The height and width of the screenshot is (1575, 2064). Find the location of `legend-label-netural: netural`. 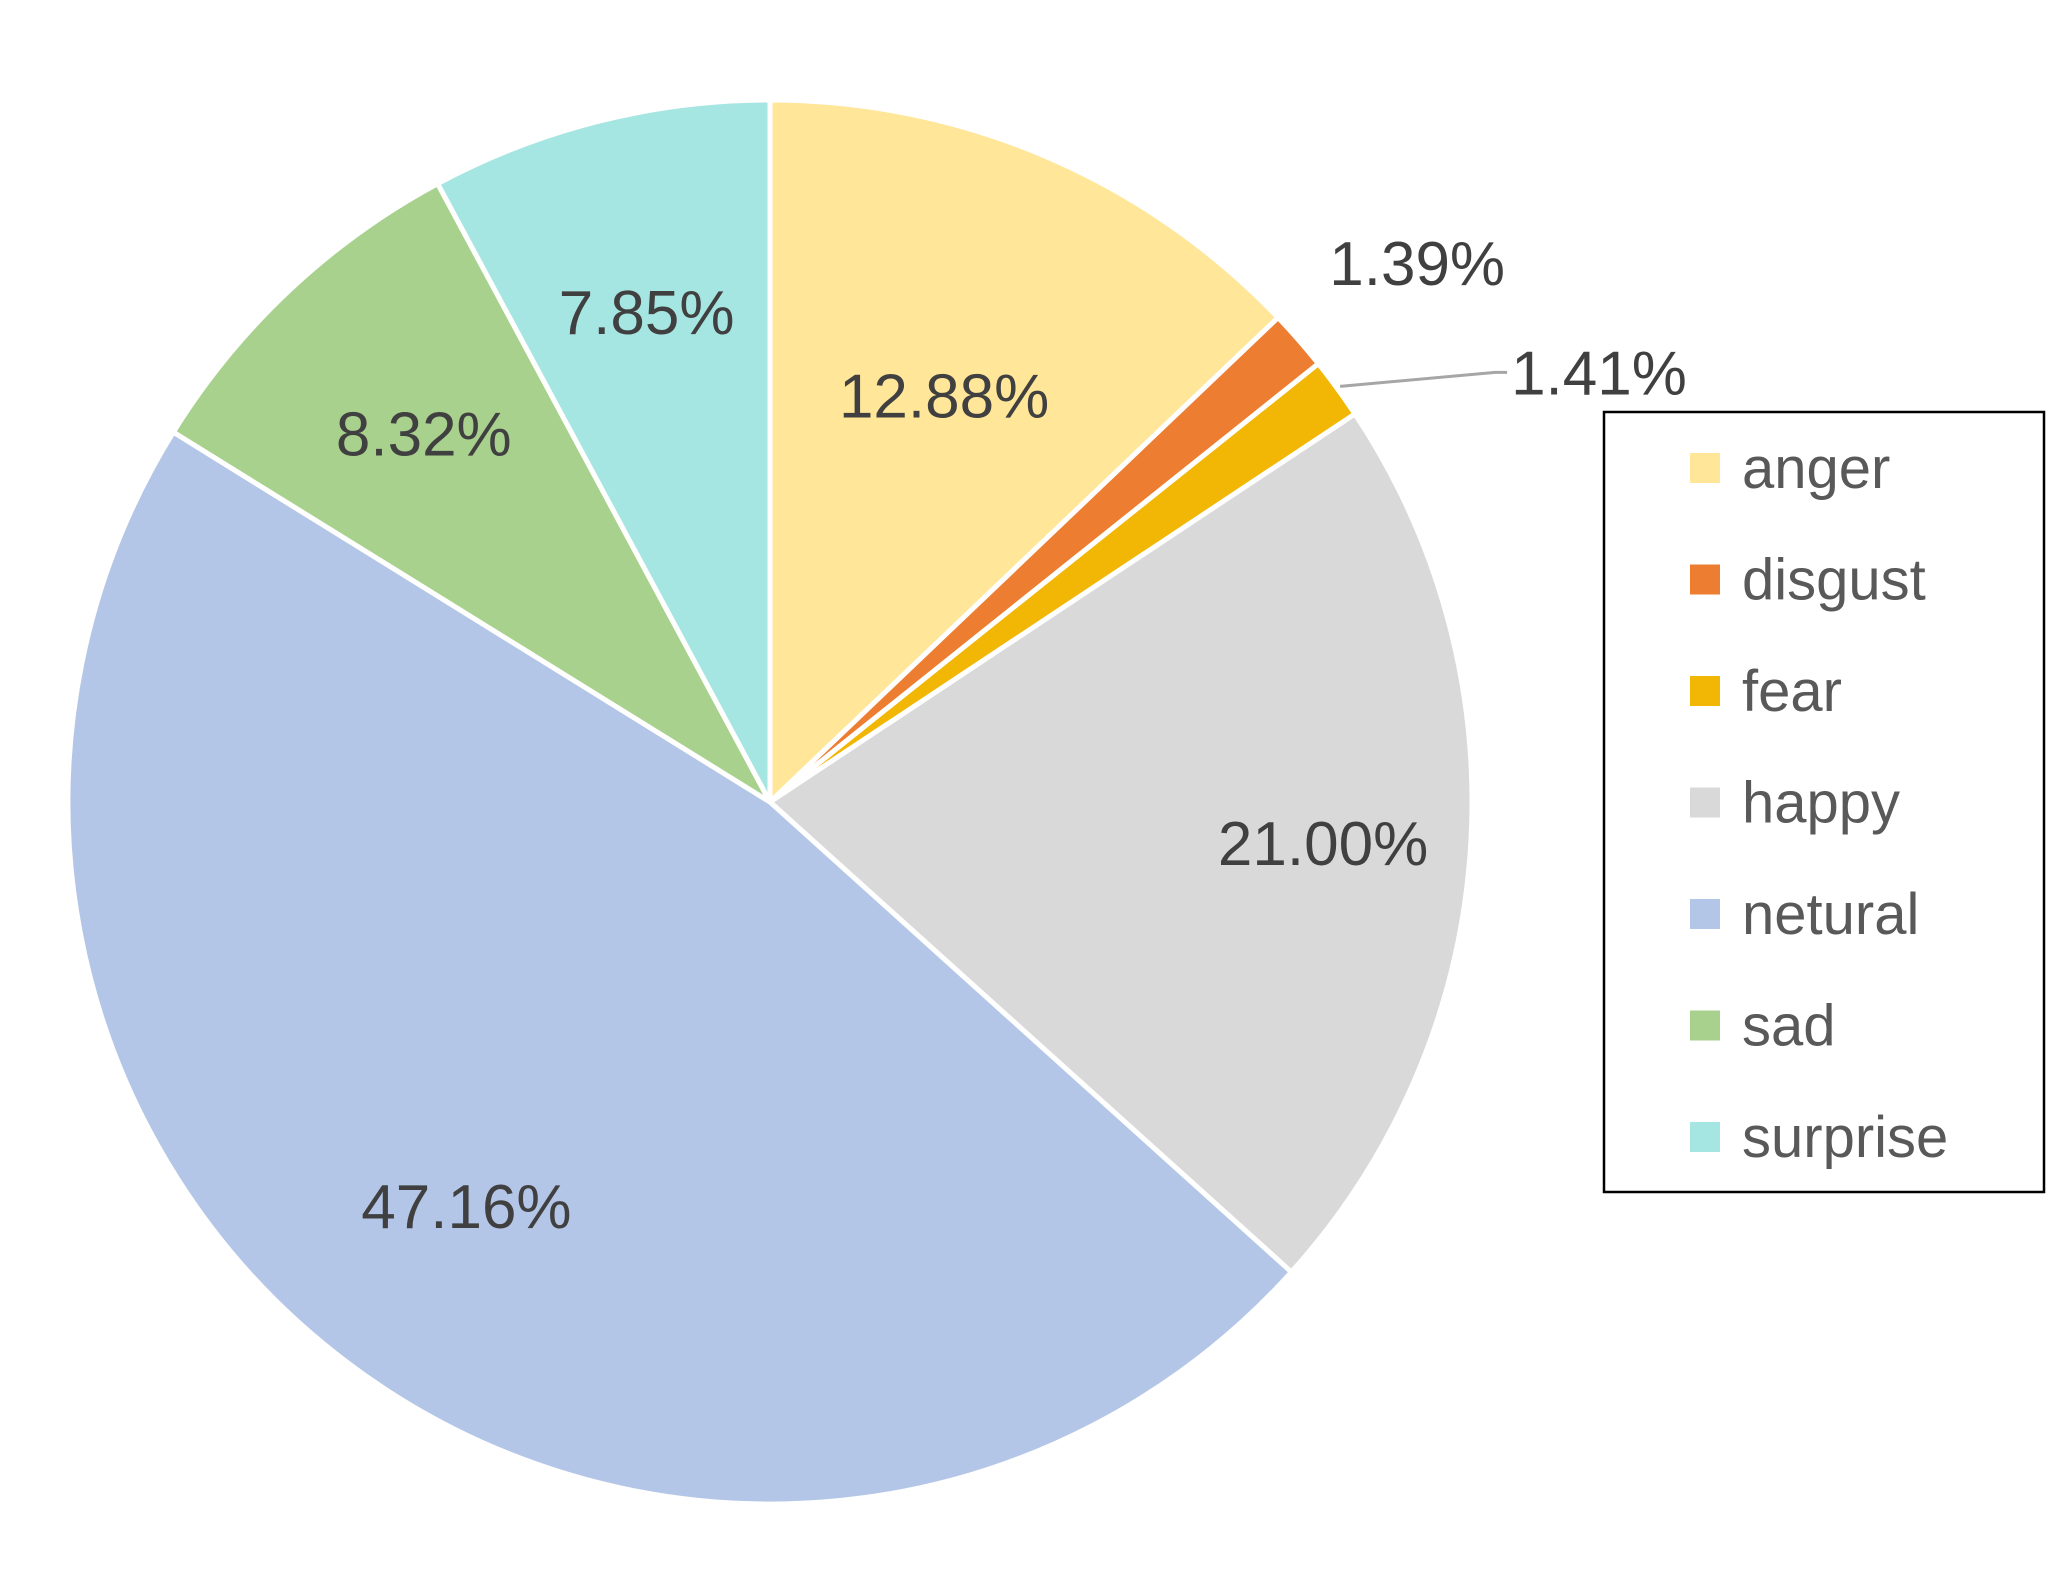

legend-label-netural: netural is located at coordinates (1830, 914).